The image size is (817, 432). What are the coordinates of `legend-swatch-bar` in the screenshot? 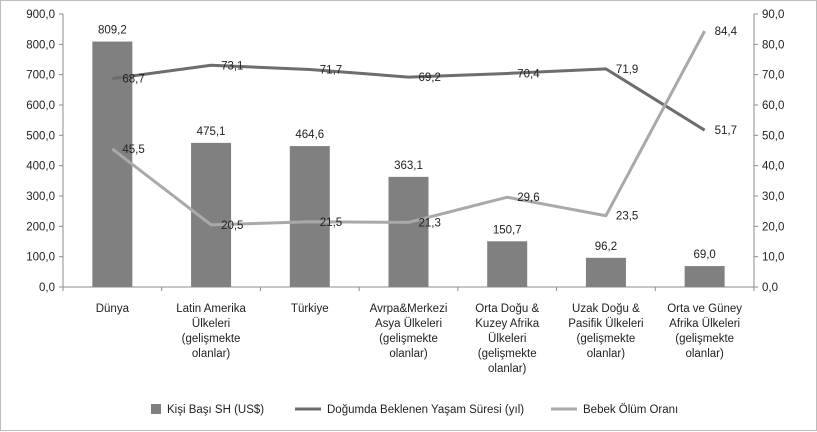 It's located at (156, 409).